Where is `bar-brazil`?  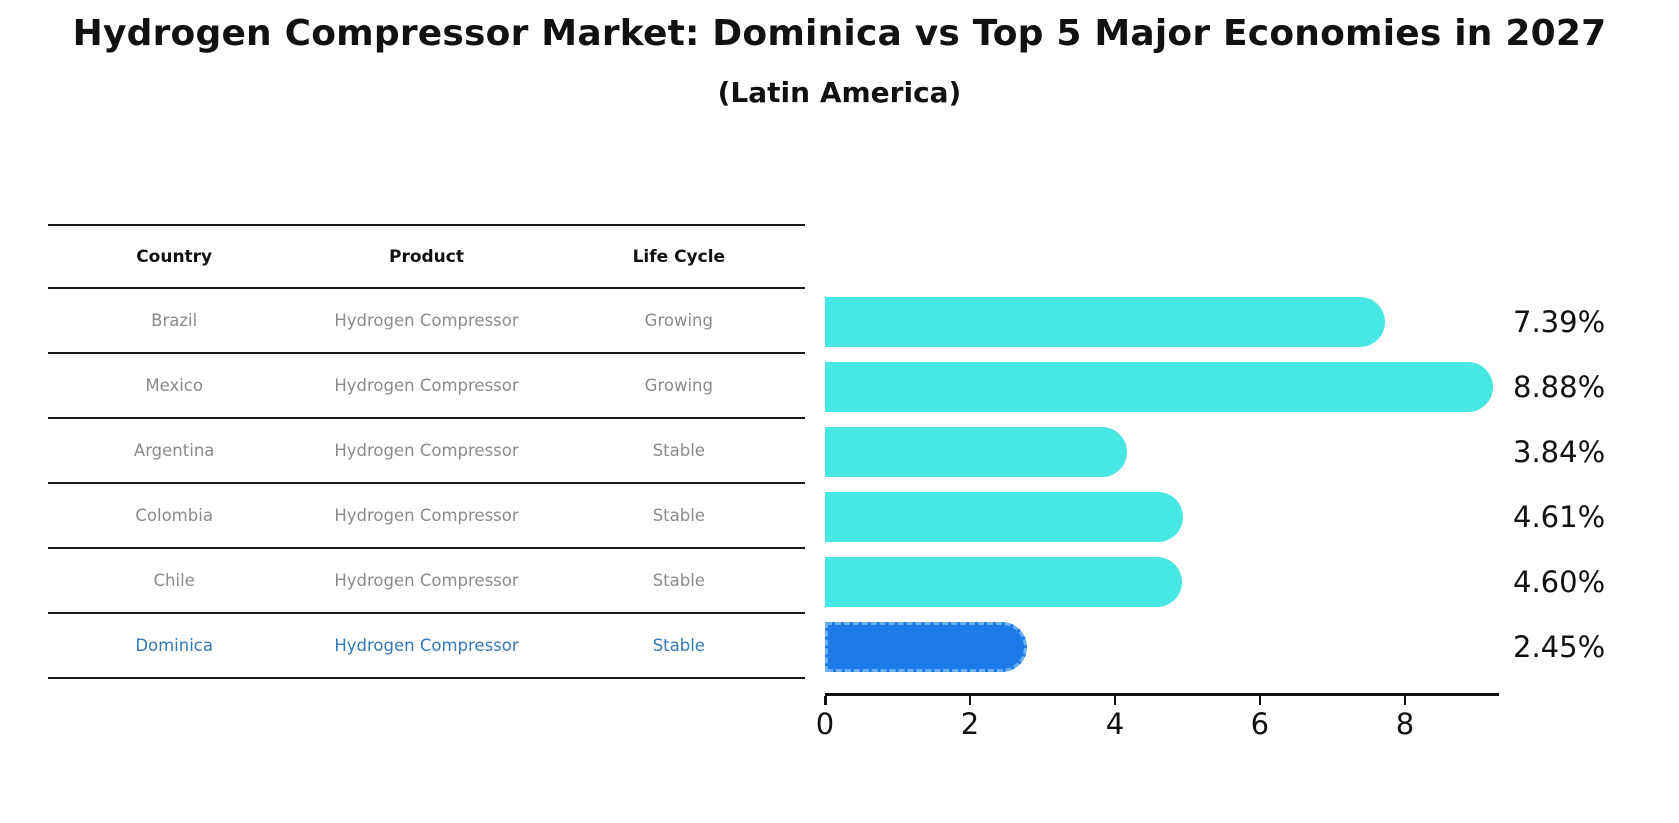 bar-brazil is located at coordinates (1105, 321).